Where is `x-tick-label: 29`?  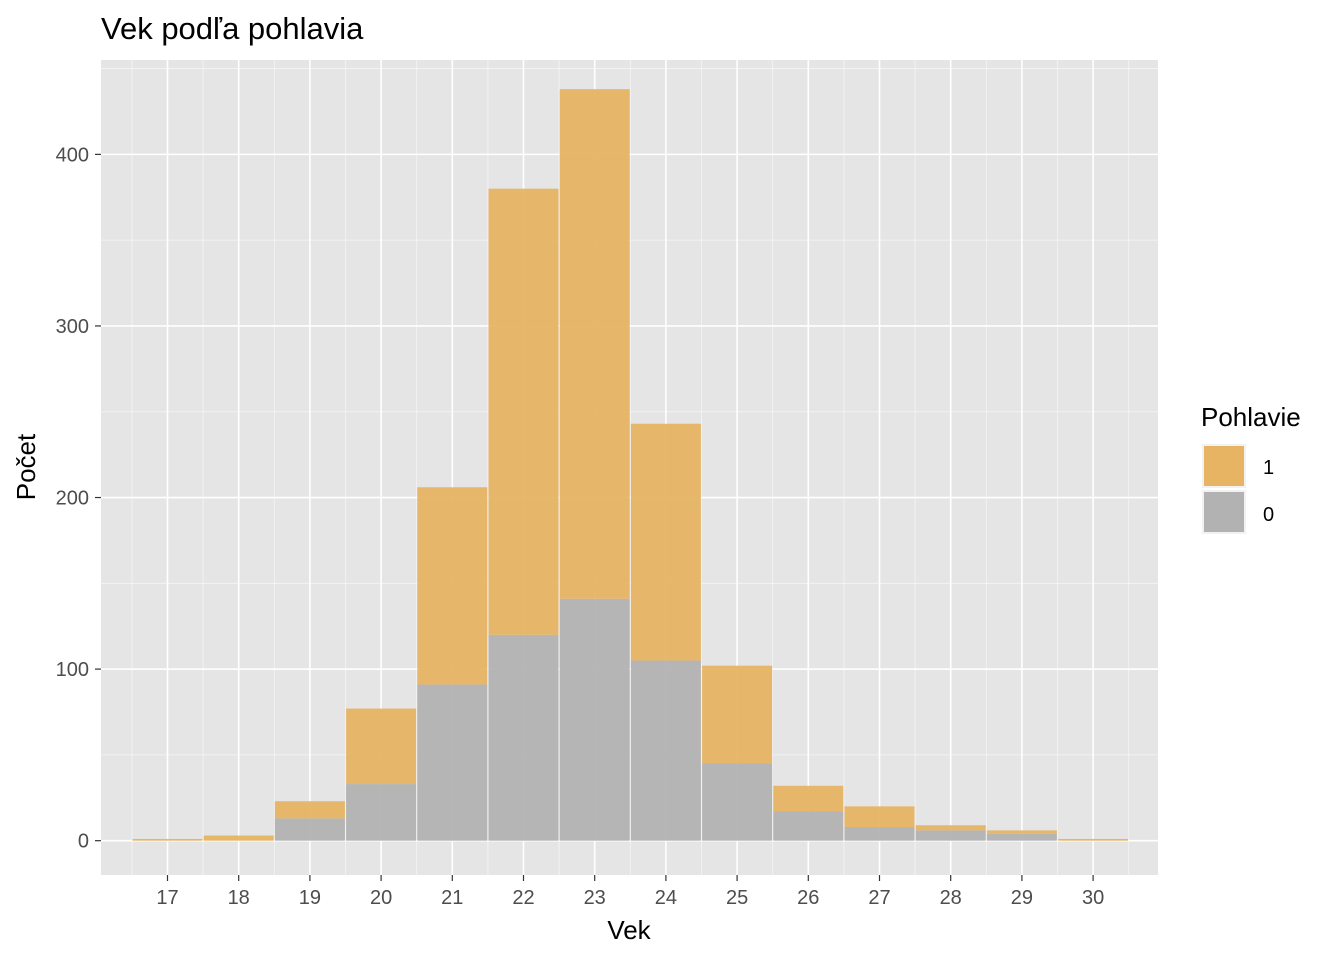 x-tick-label: 29 is located at coordinates (1022, 898).